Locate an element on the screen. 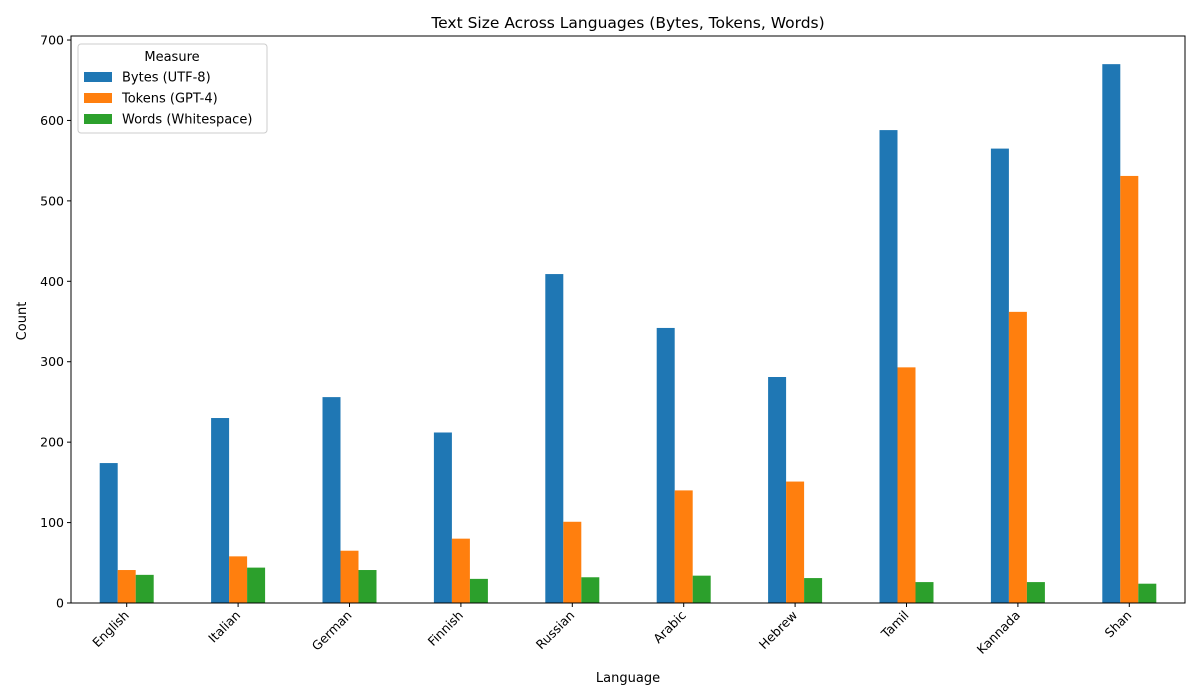 The height and width of the screenshot is (700, 1200). legend-title: Measure is located at coordinates (171, 57).